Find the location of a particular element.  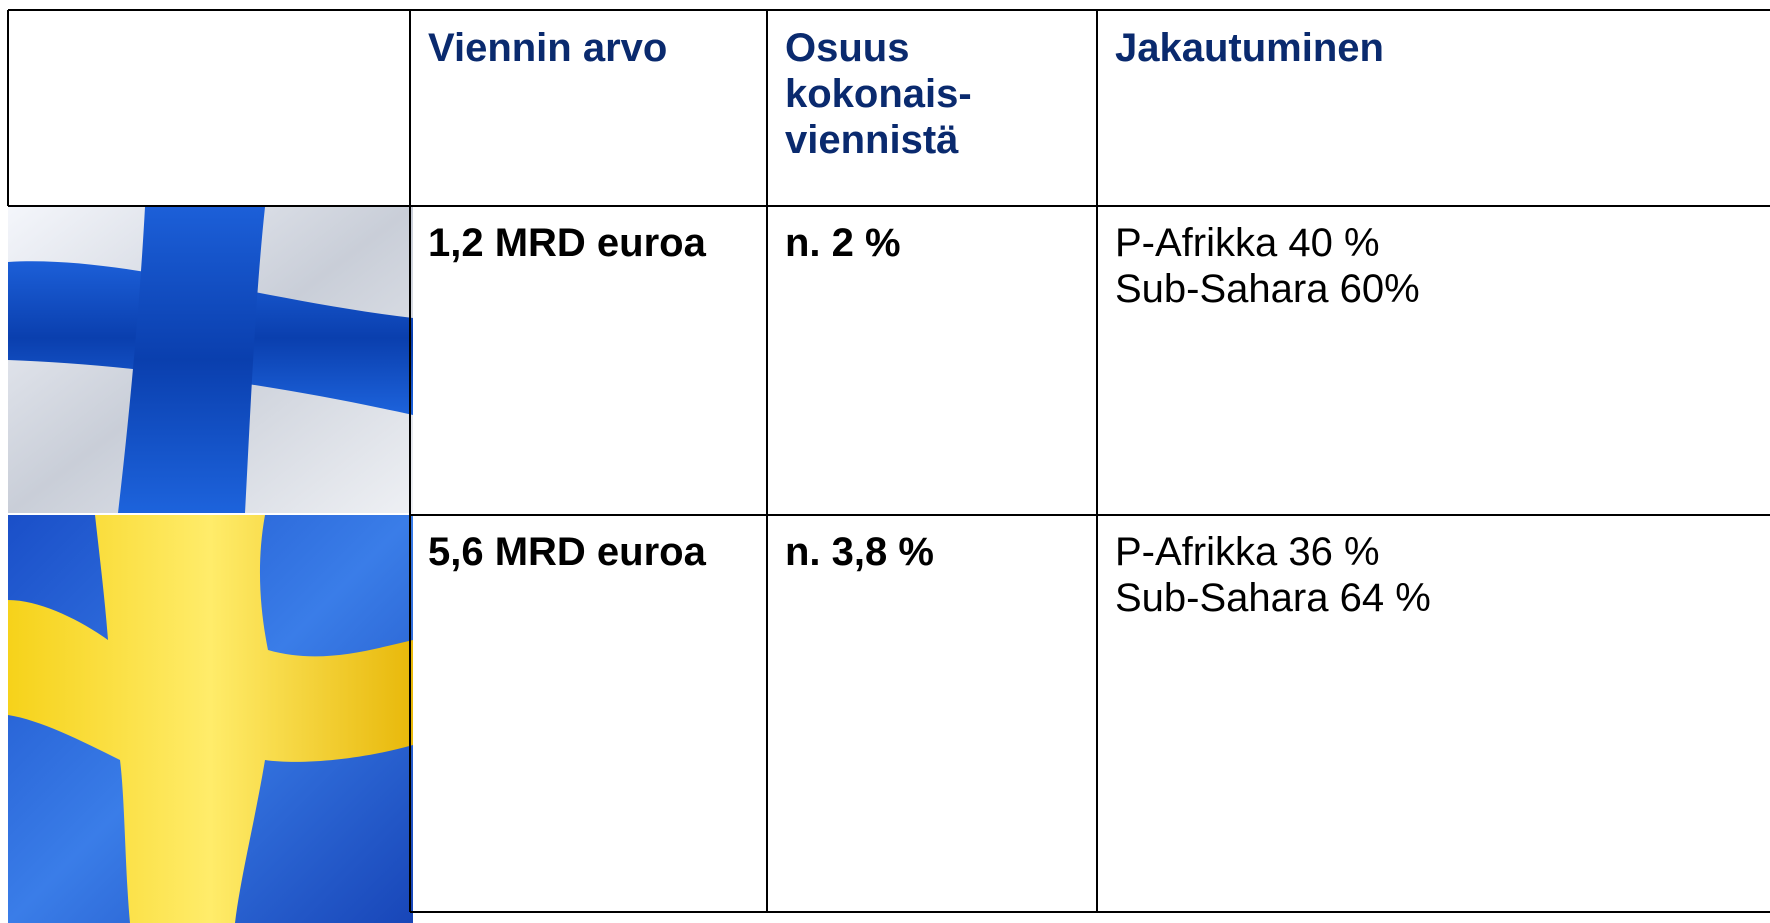

cell-line: Jakautuminen is located at coordinates (1249, 48).